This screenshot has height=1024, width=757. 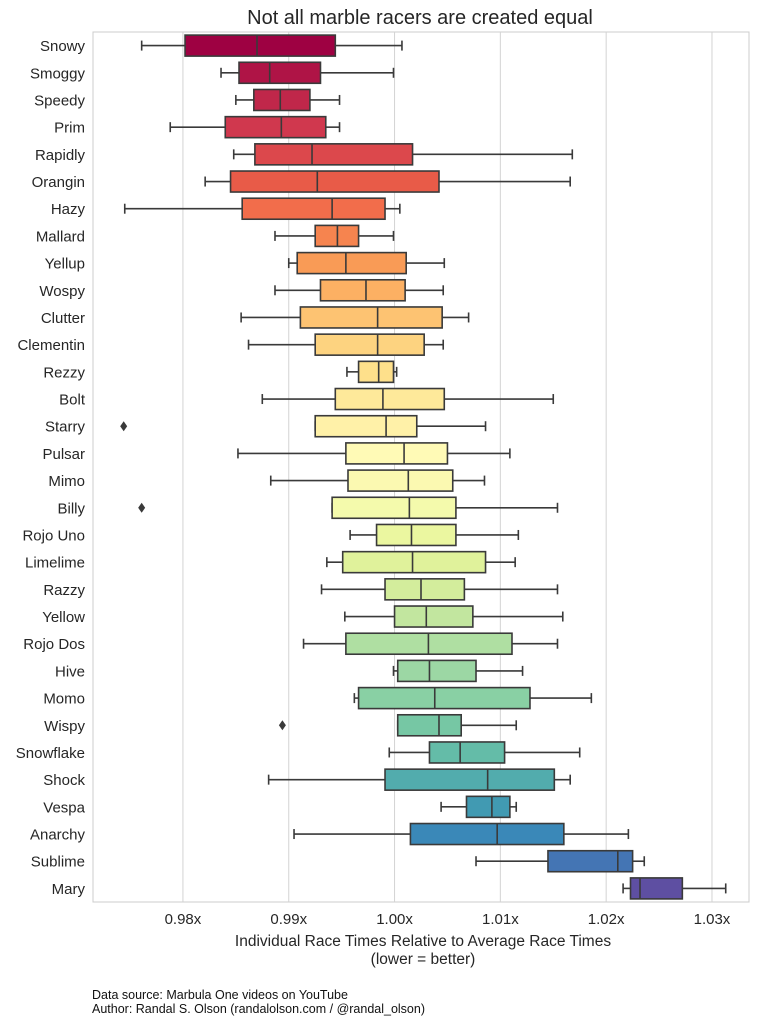 I want to click on y-tick-label: Wospy, so click(x=62, y=291).